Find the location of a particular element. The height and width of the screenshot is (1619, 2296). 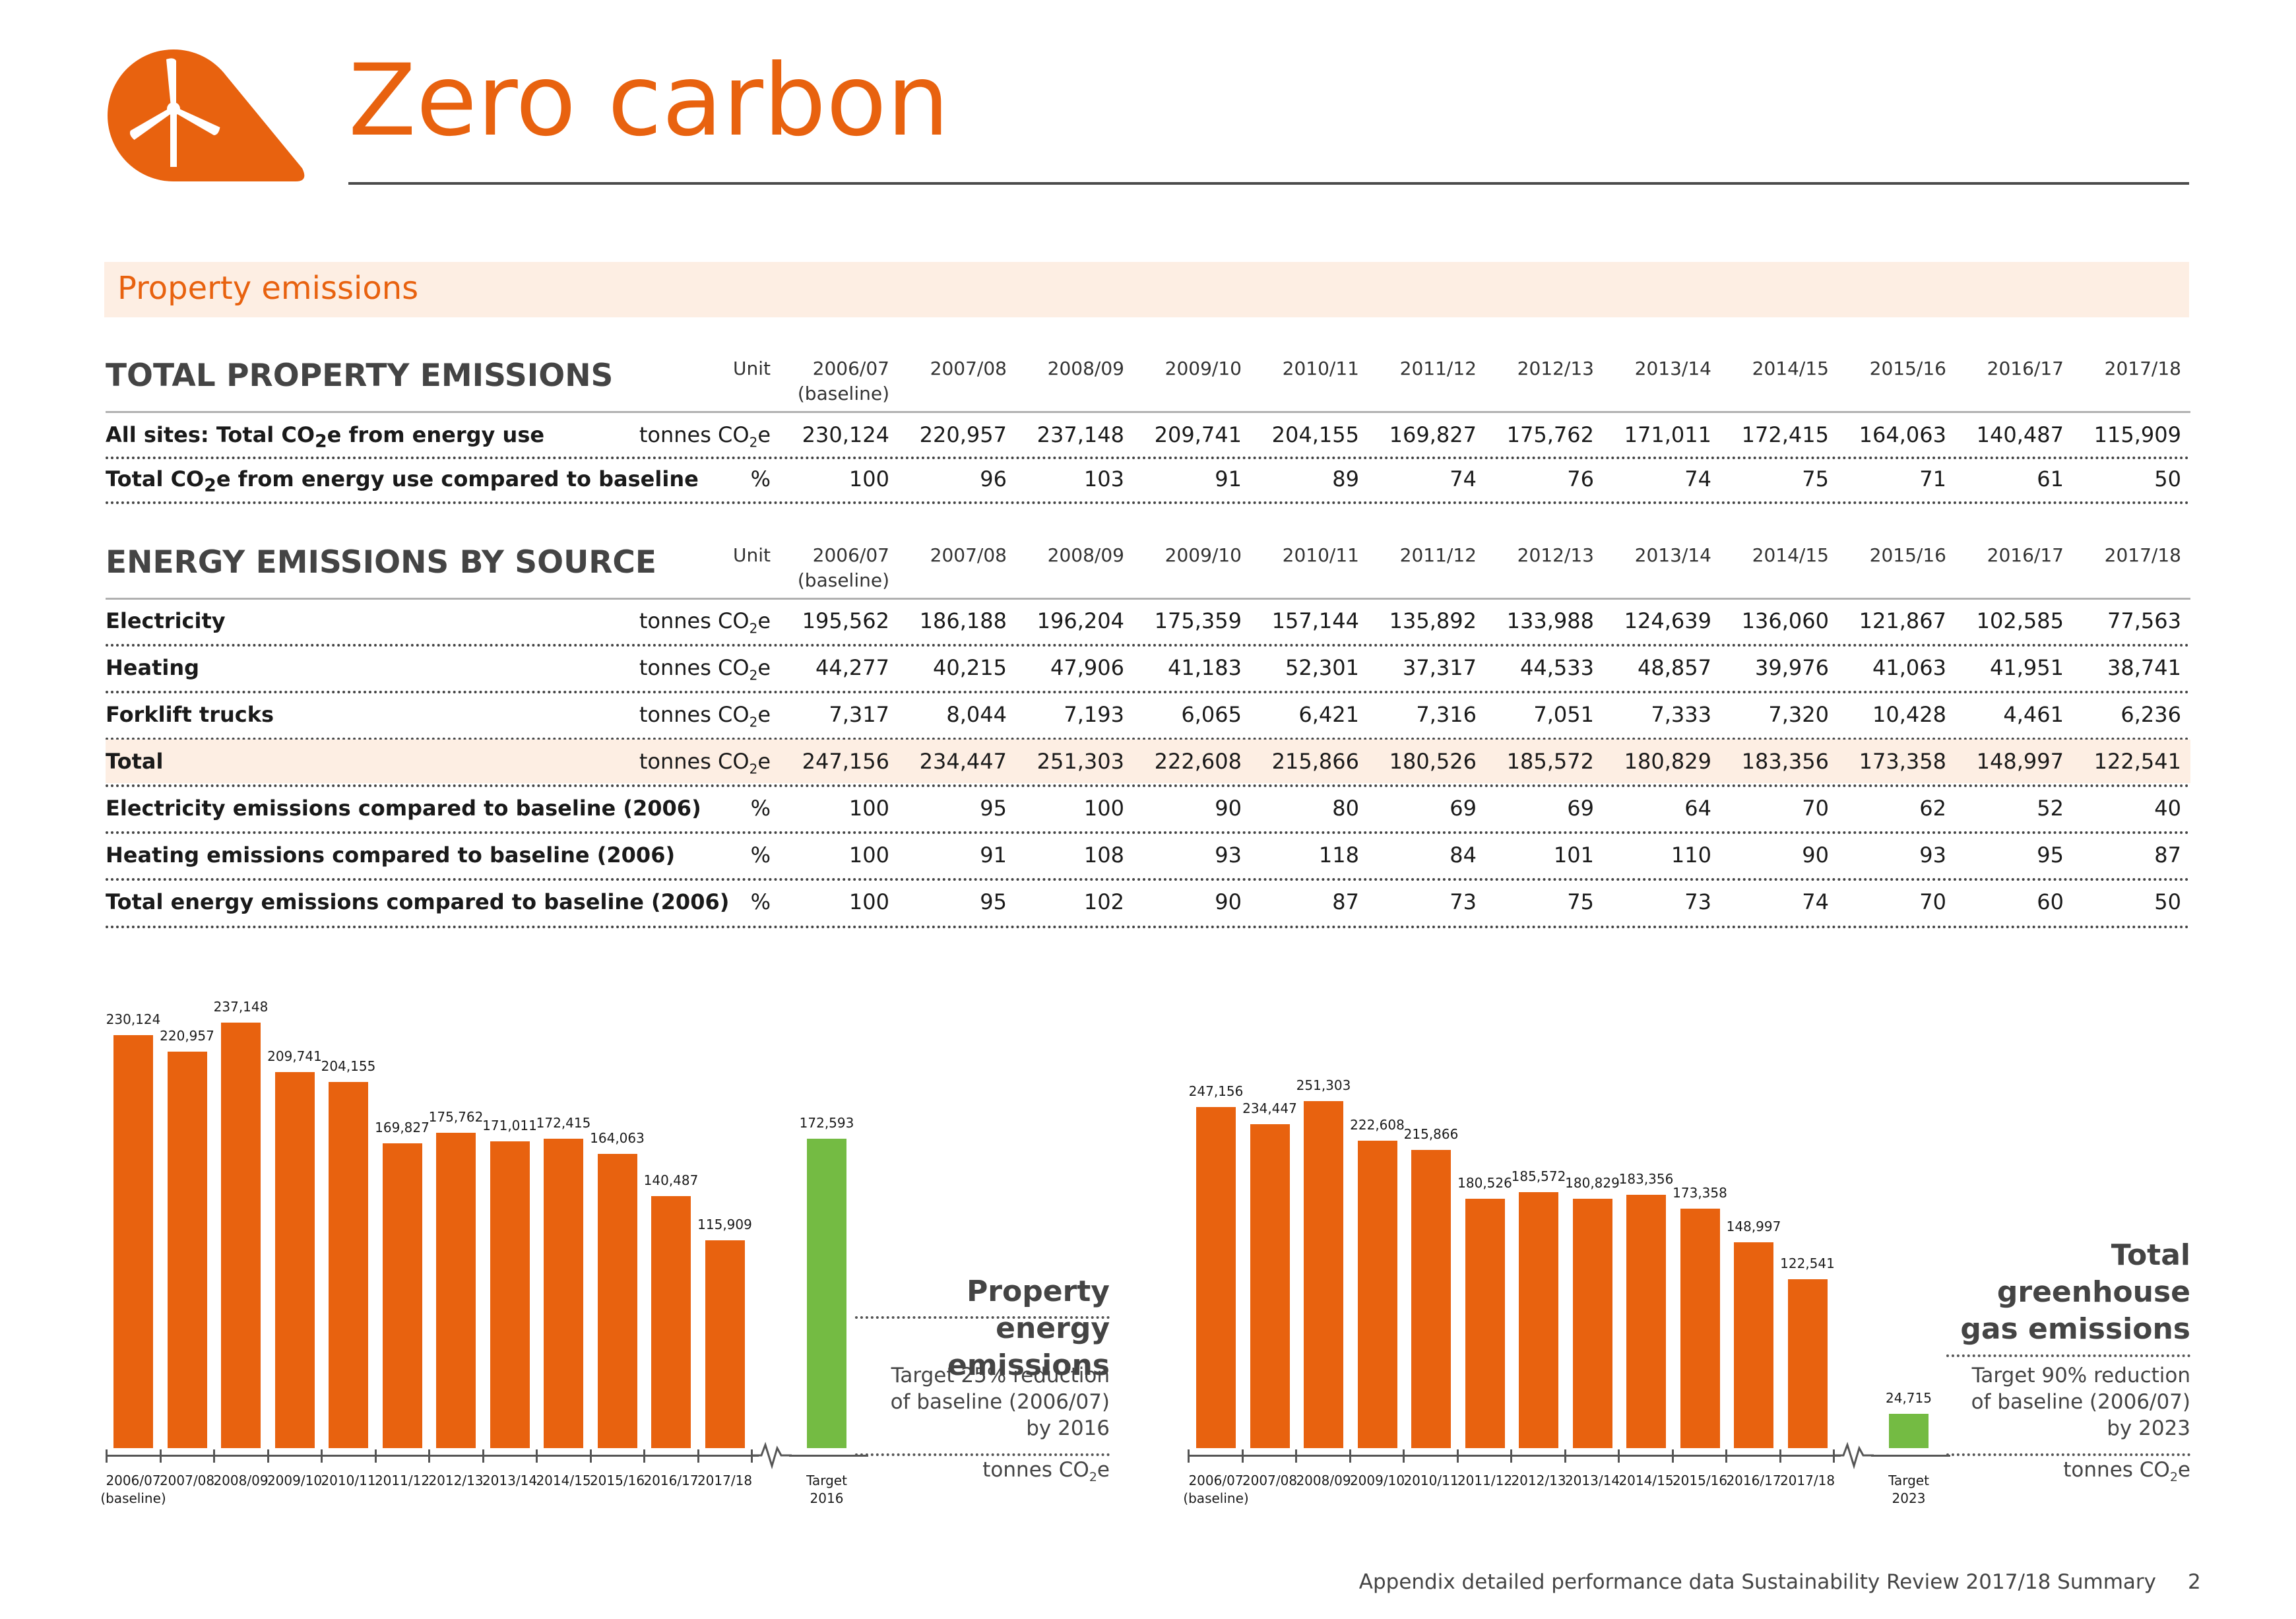

page-title: Zero carbon is located at coordinates (648, 101).